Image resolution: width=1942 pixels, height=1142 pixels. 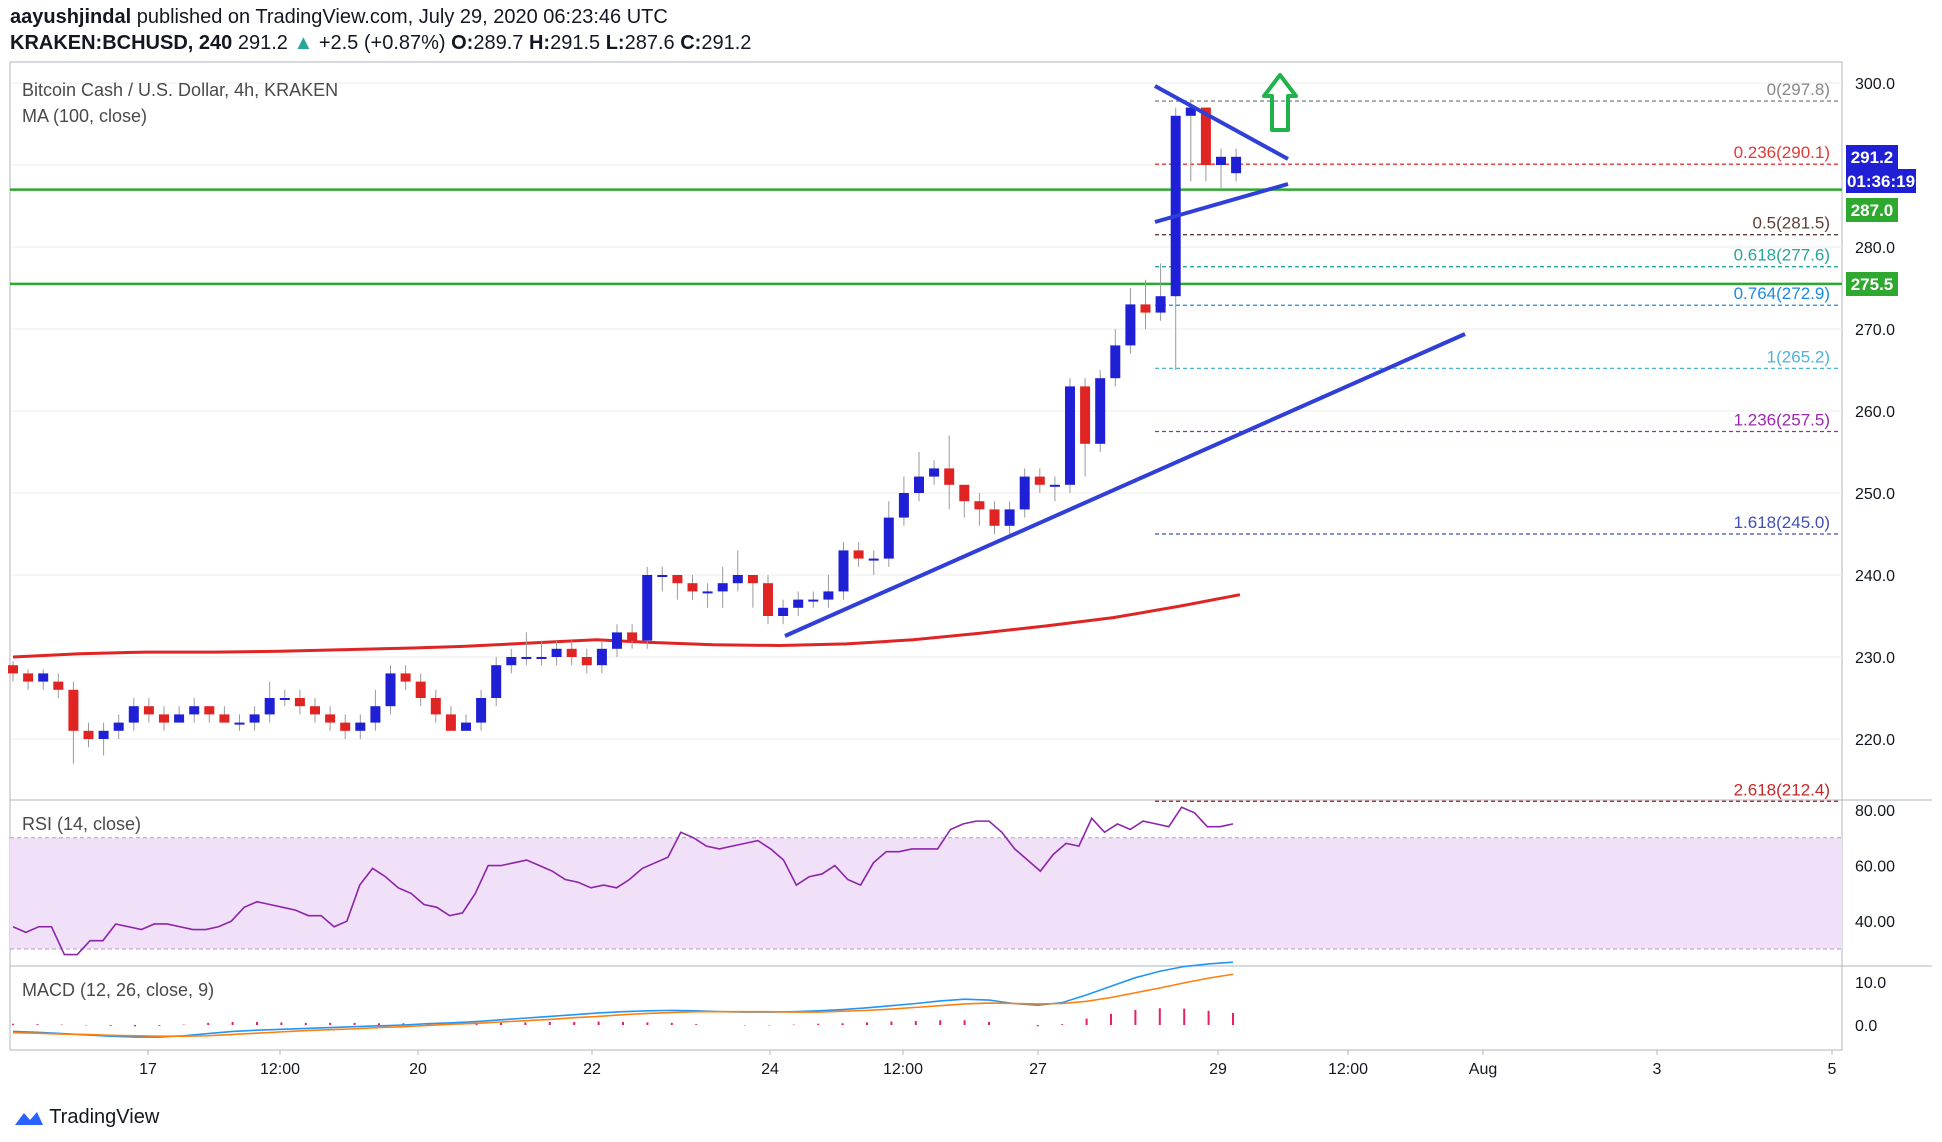 What do you see at coordinates (623, 1005) in the screenshot?
I see `signal-line` at bounding box center [623, 1005].